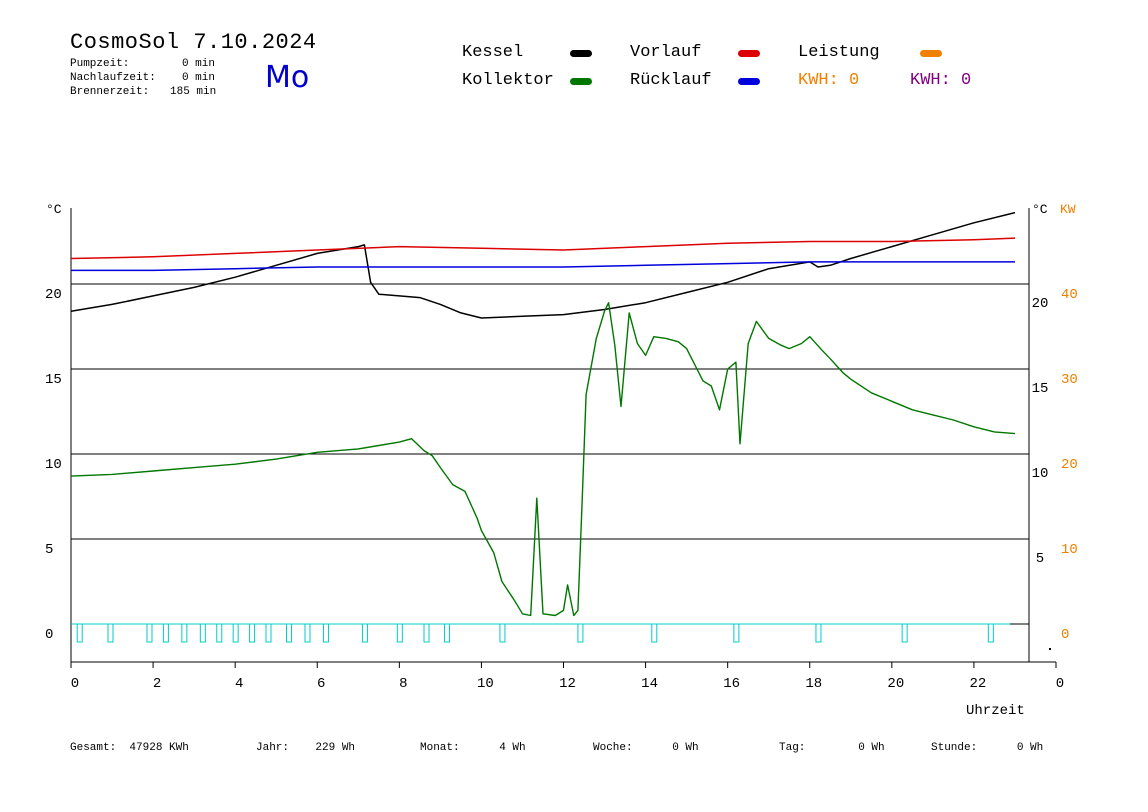  I want to click on series-line-ruecklauf, so click(543, 266).